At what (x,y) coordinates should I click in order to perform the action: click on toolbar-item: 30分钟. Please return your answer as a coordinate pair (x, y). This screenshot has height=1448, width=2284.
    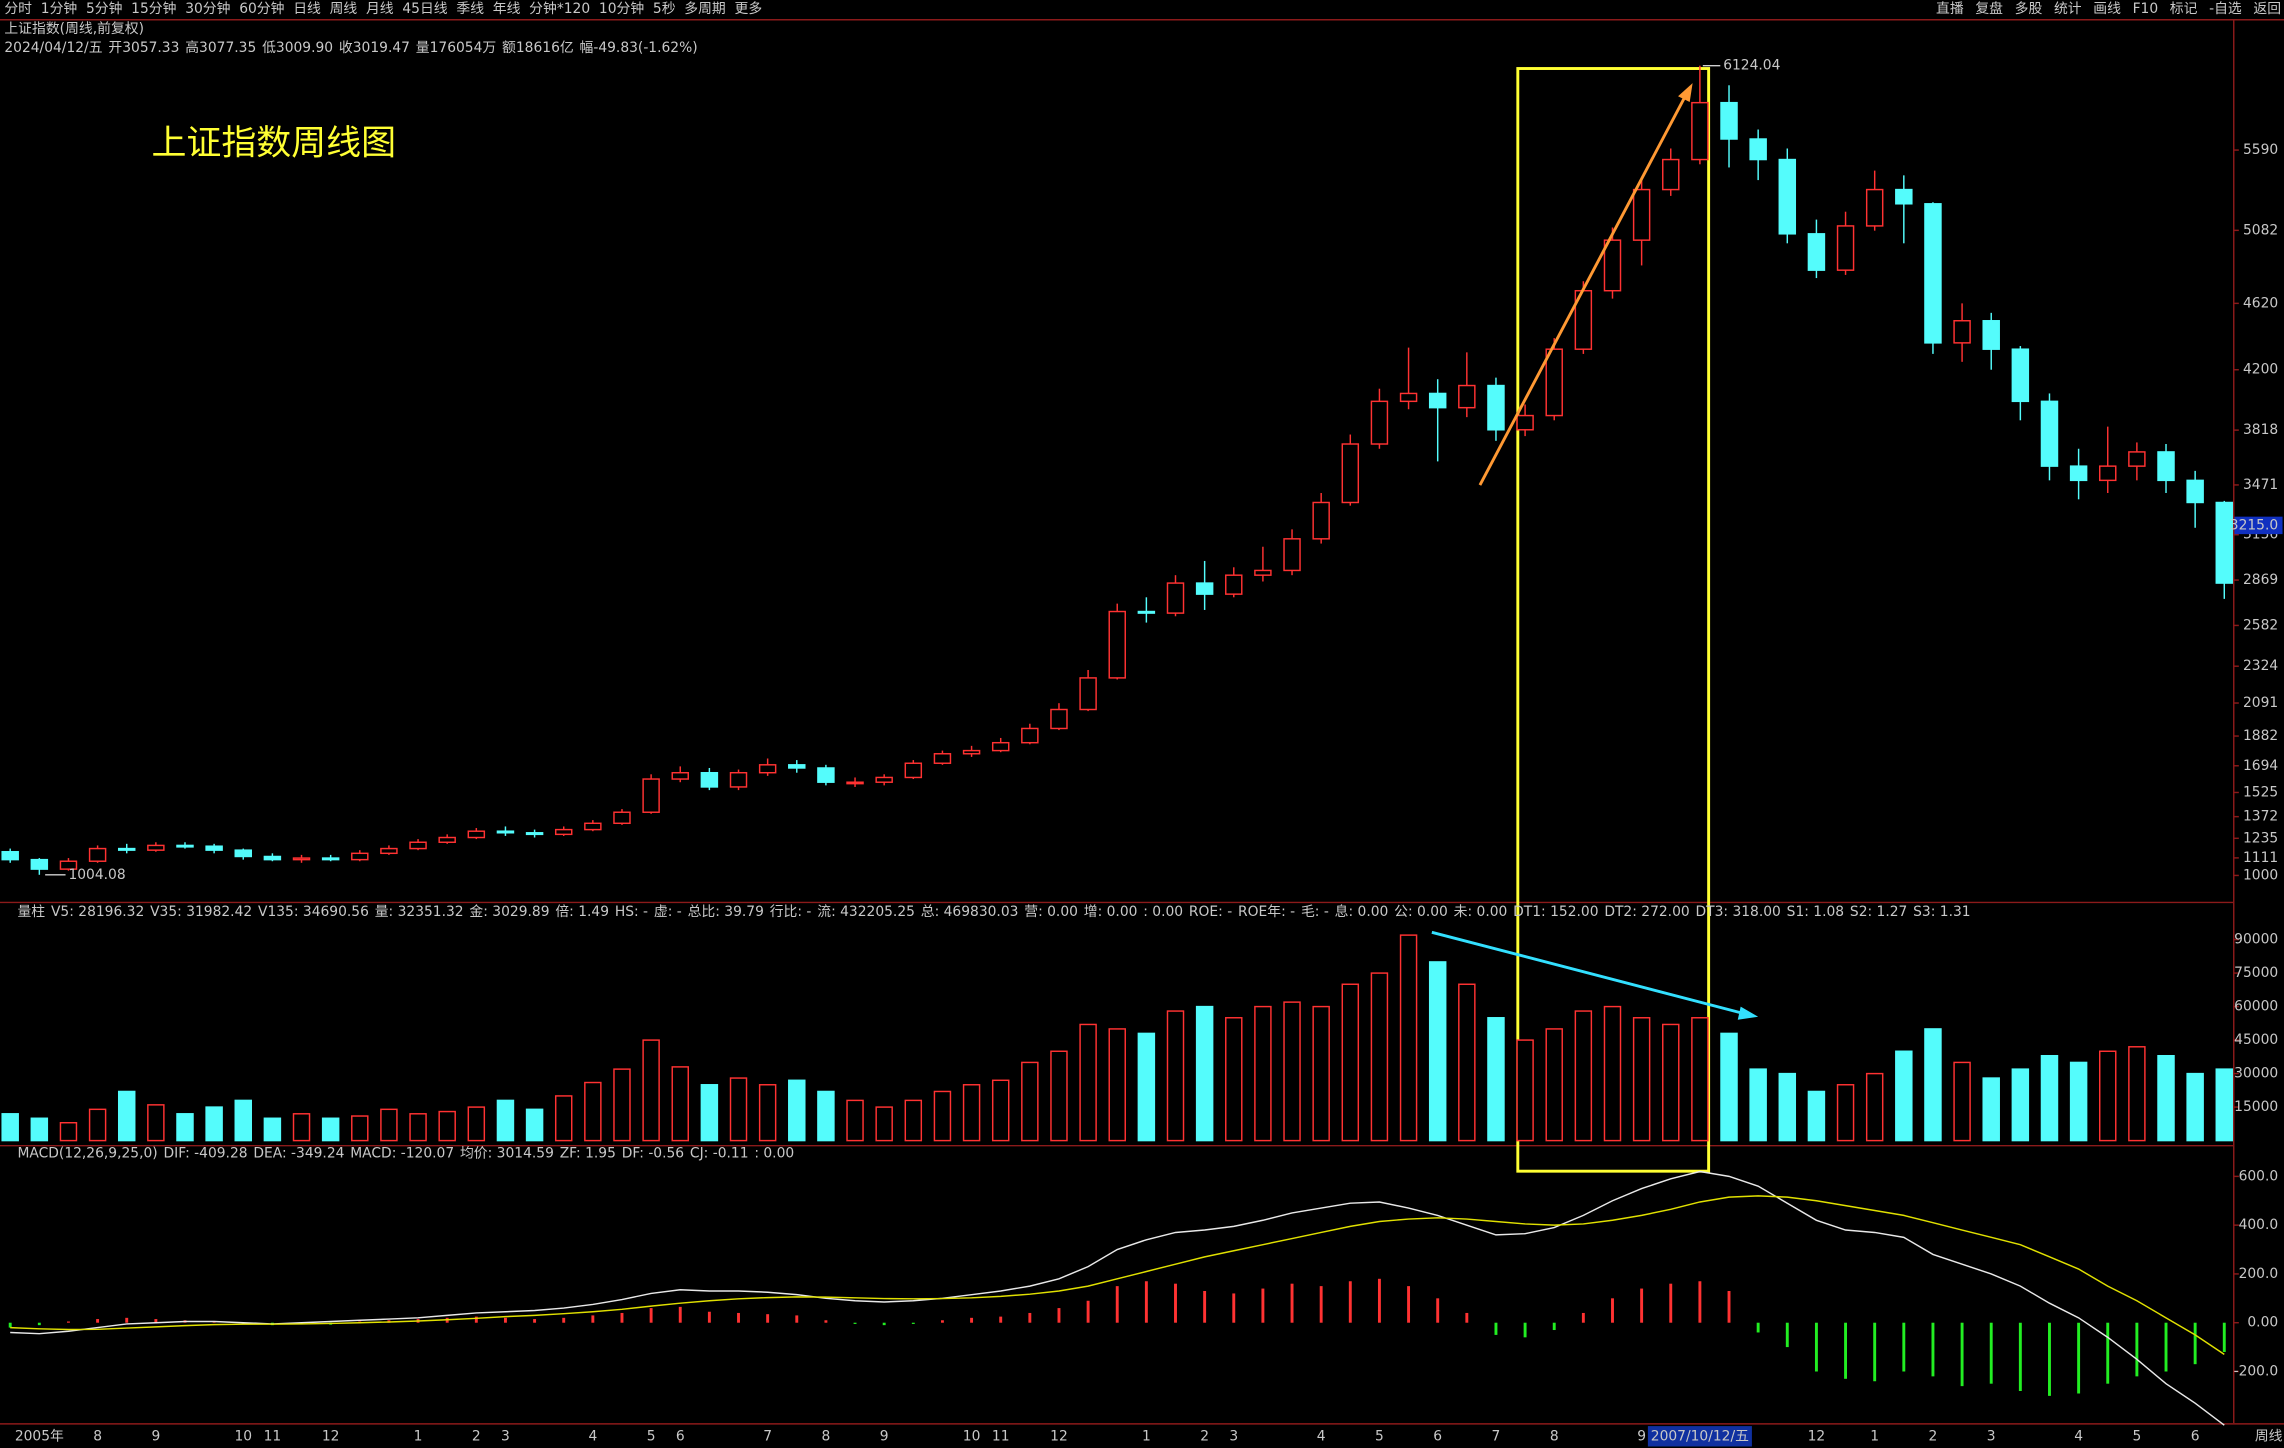
    Looking at the image, I should click on (207, 8).